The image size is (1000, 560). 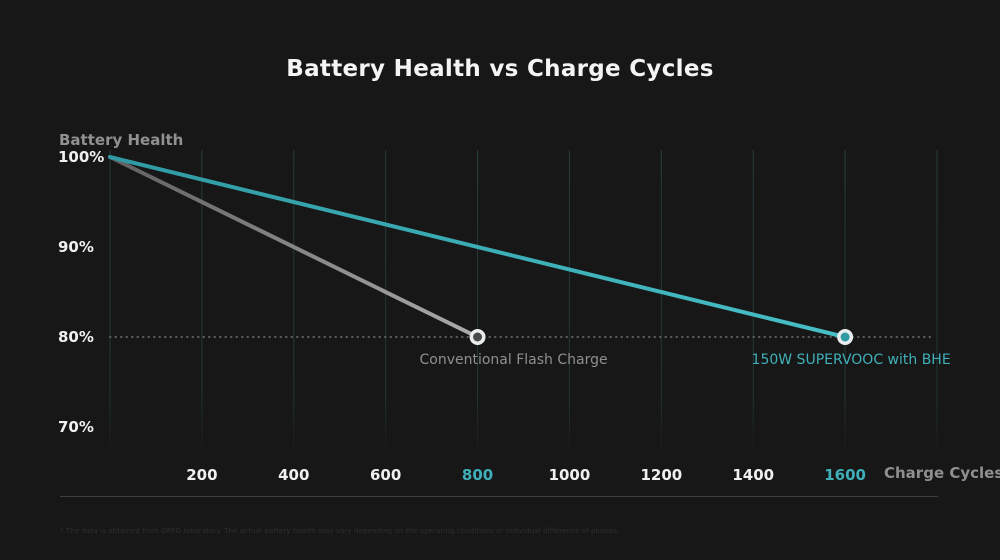 What do you see at coordinates (845, 475) in the screenshot?
I see `x-tick-1600: 1600` at bounding box center [845, 475].